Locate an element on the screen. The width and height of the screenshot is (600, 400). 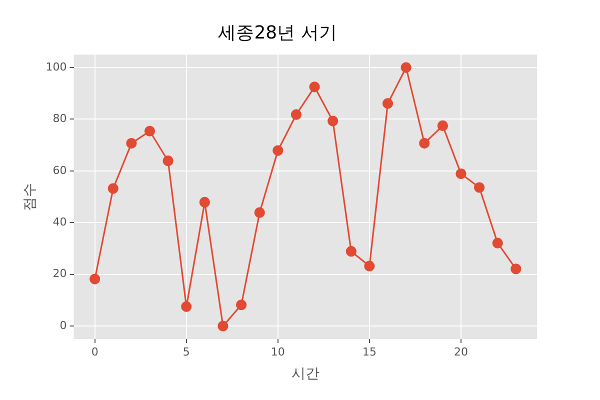
y-tick-label: 80 is located at coordinates (59, 119).